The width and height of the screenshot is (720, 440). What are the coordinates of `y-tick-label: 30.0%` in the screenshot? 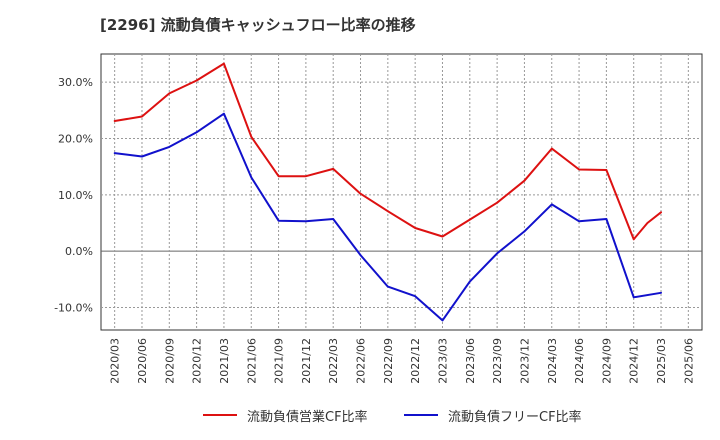 It's located at (75, 82).